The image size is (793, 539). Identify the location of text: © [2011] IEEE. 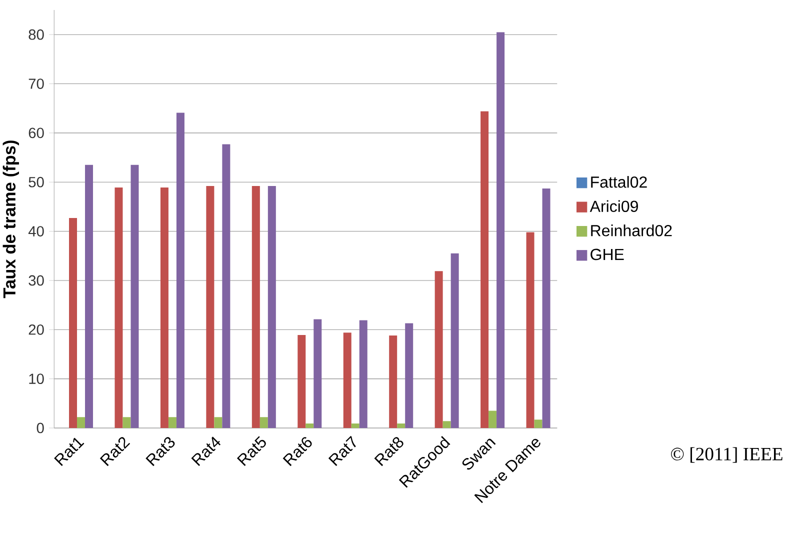
(726, 455).